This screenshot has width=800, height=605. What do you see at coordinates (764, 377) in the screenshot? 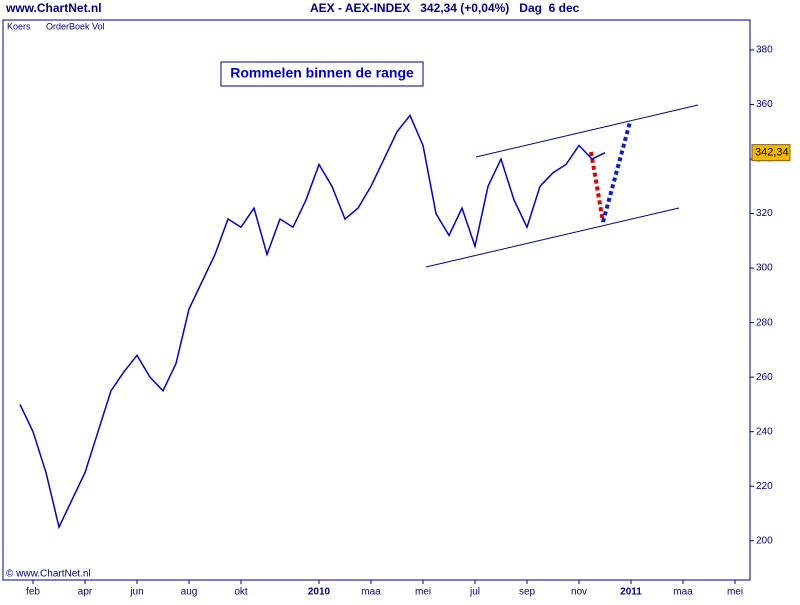
I see `y-tick-label: 260` at bounding box center [764, 377].